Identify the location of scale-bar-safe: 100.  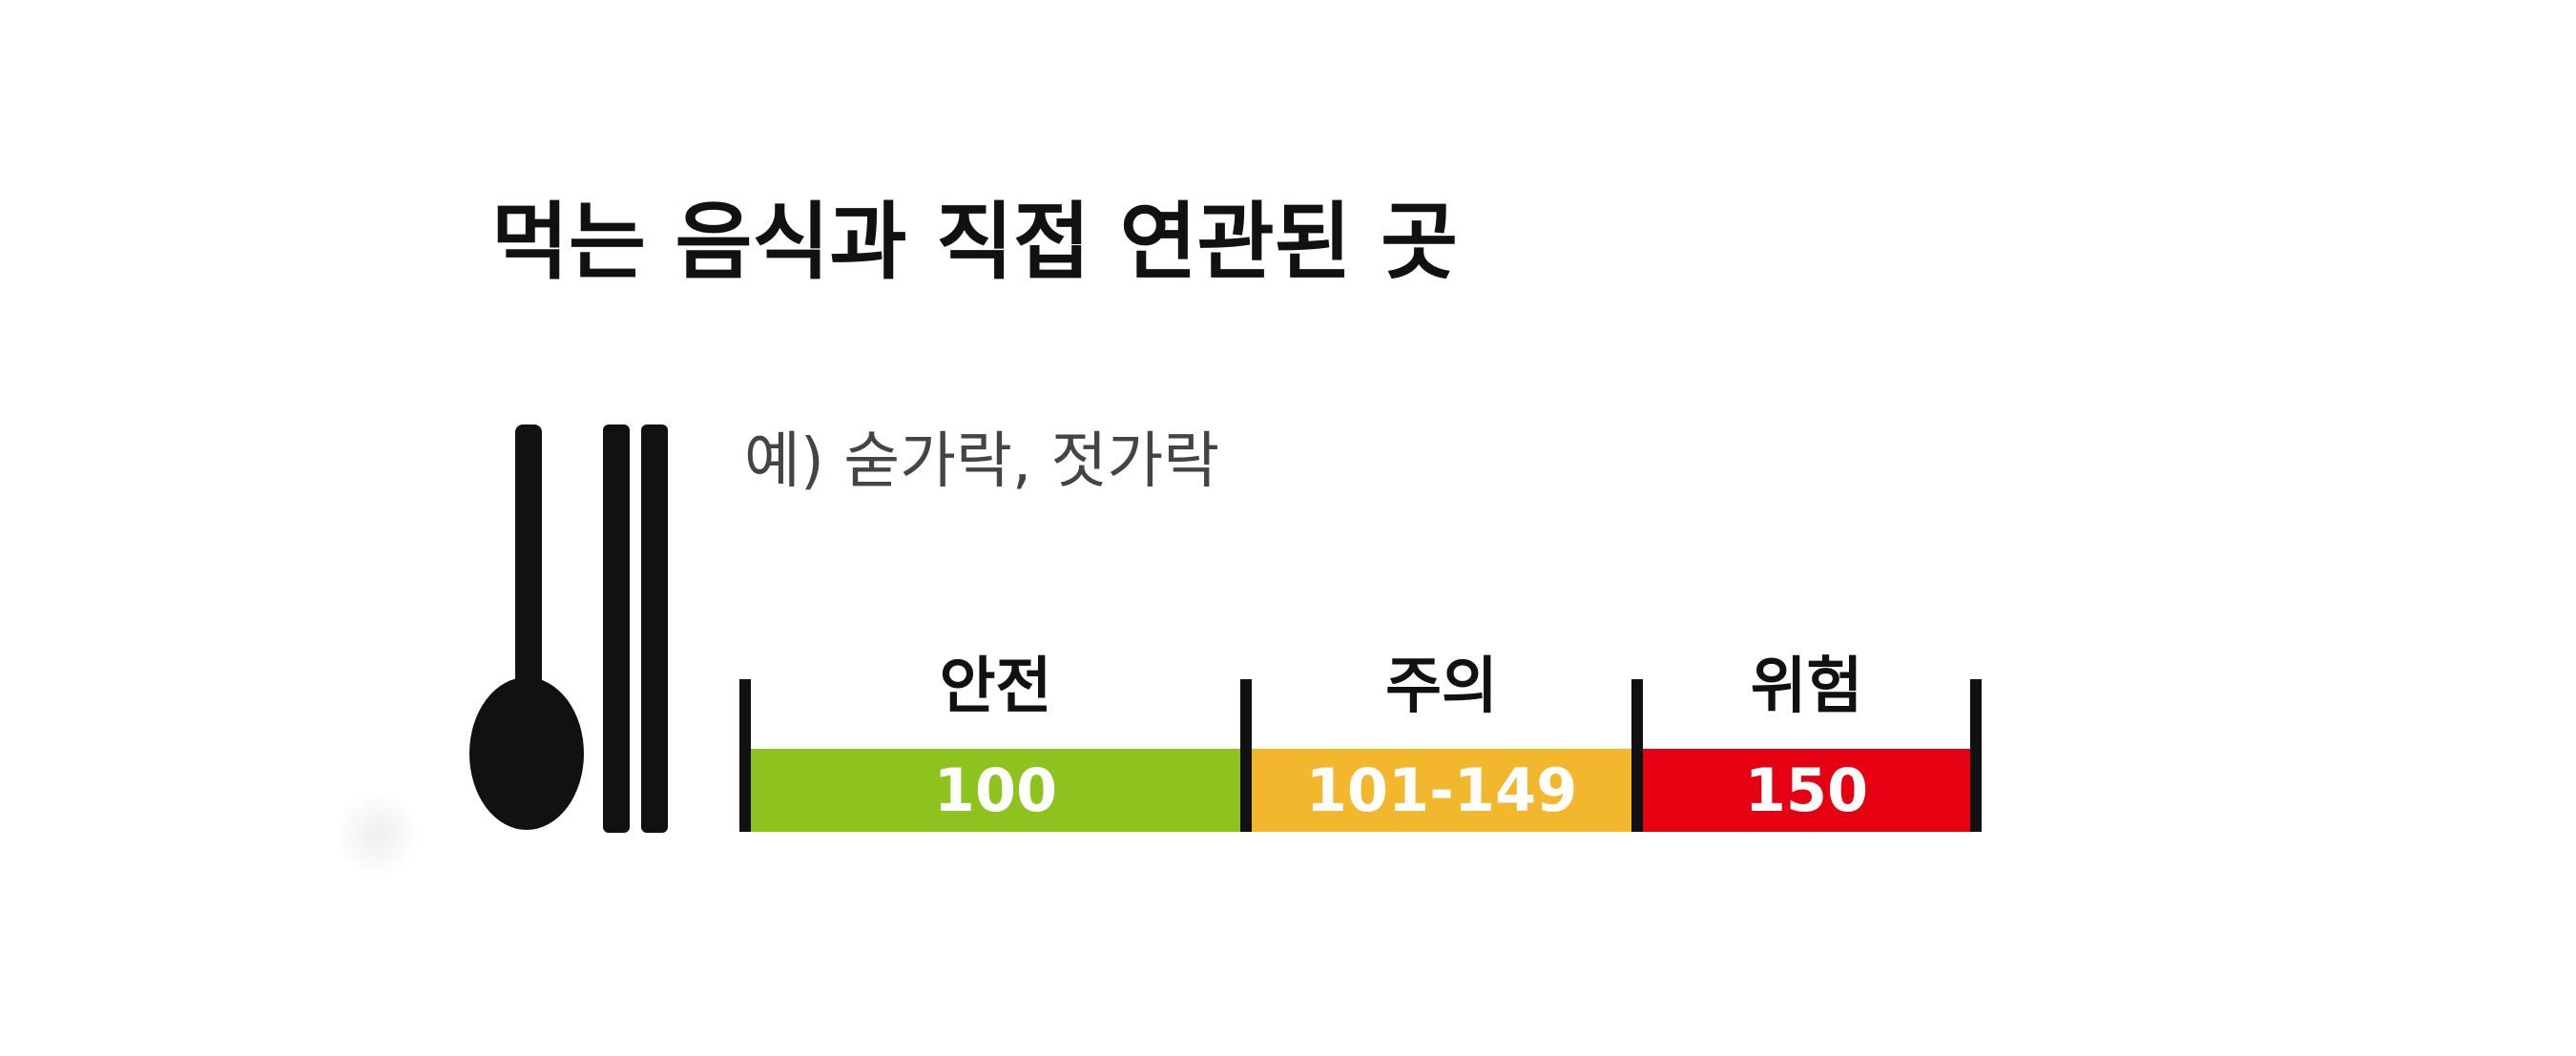
(995, 790).